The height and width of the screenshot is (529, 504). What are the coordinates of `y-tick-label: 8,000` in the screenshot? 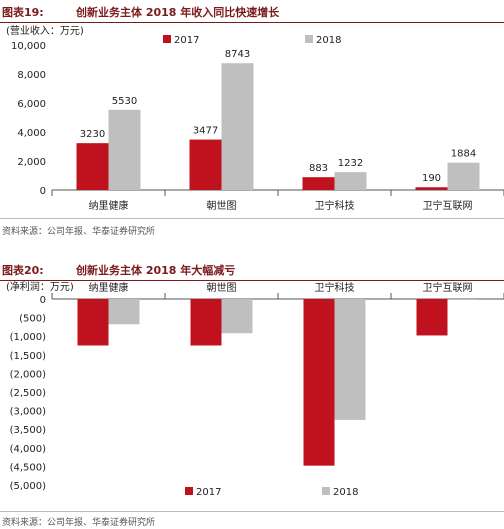 It's located at (31, 75).